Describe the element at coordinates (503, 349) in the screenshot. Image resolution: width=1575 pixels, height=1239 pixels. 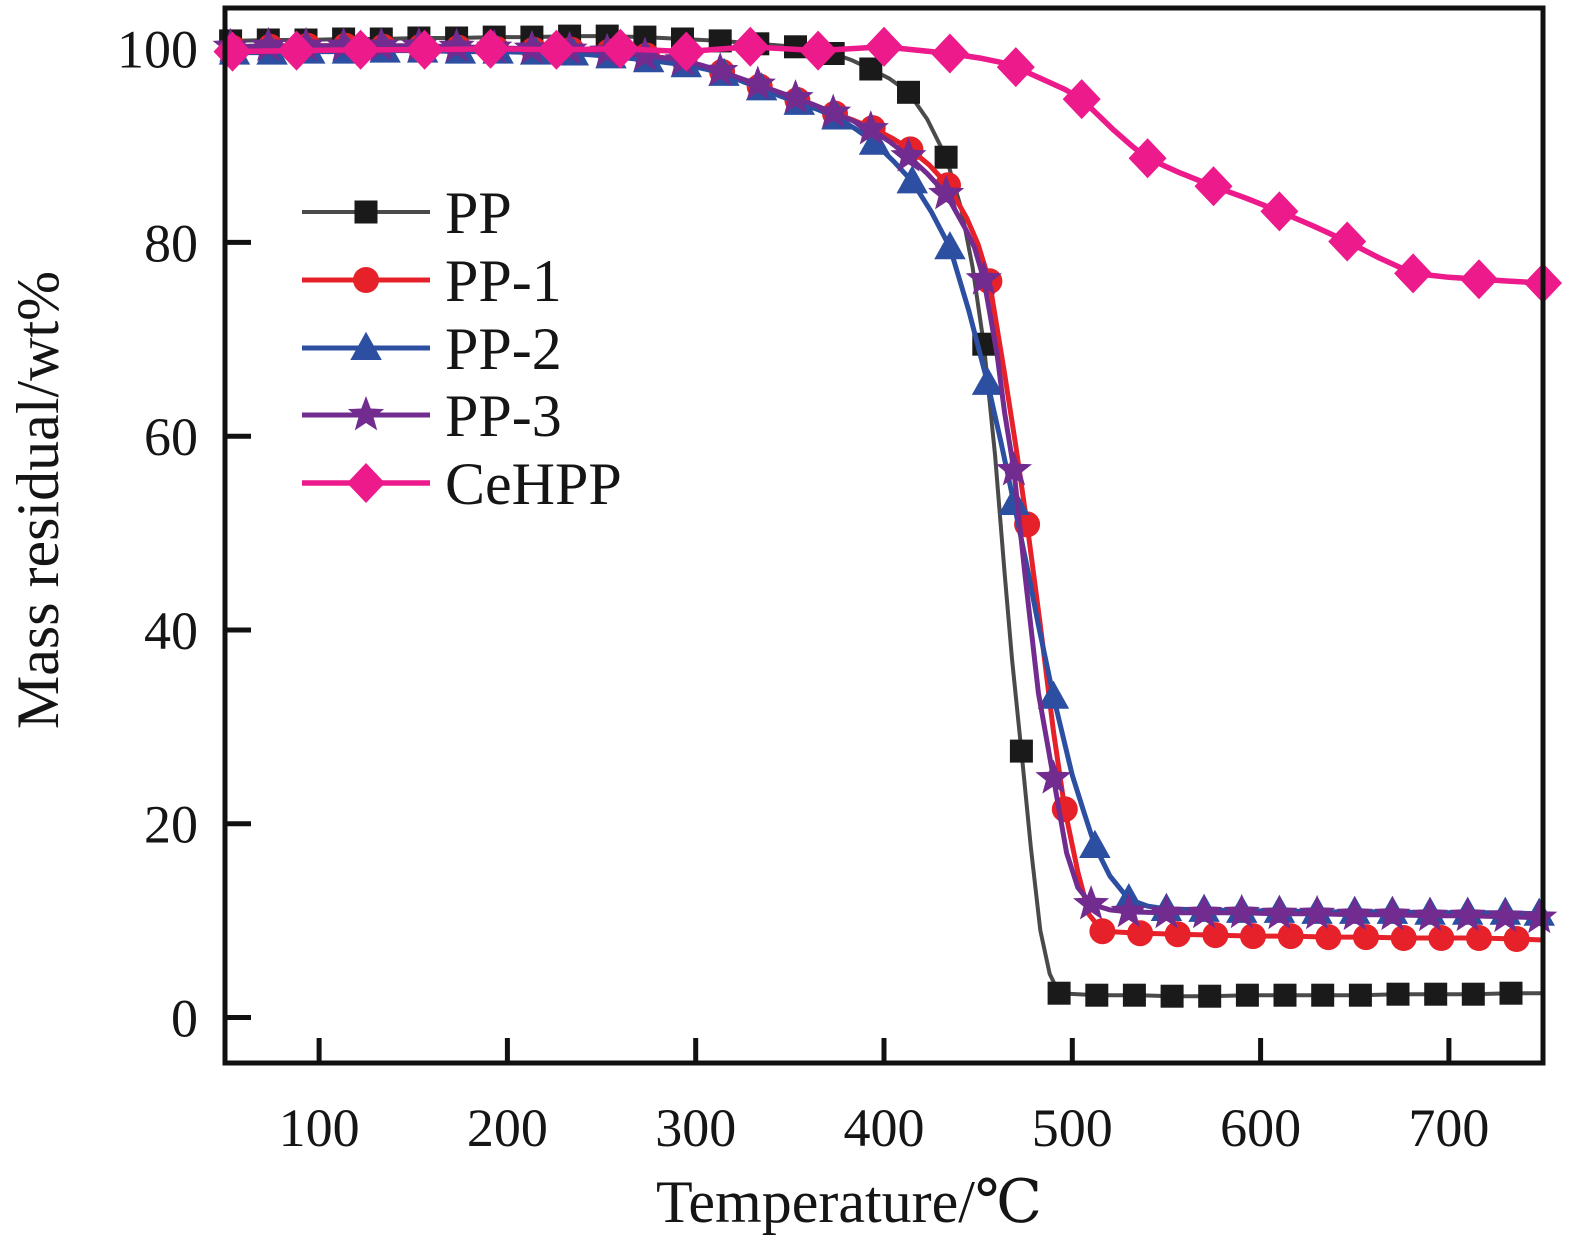
I see `legend-label: PP-2` at that location.